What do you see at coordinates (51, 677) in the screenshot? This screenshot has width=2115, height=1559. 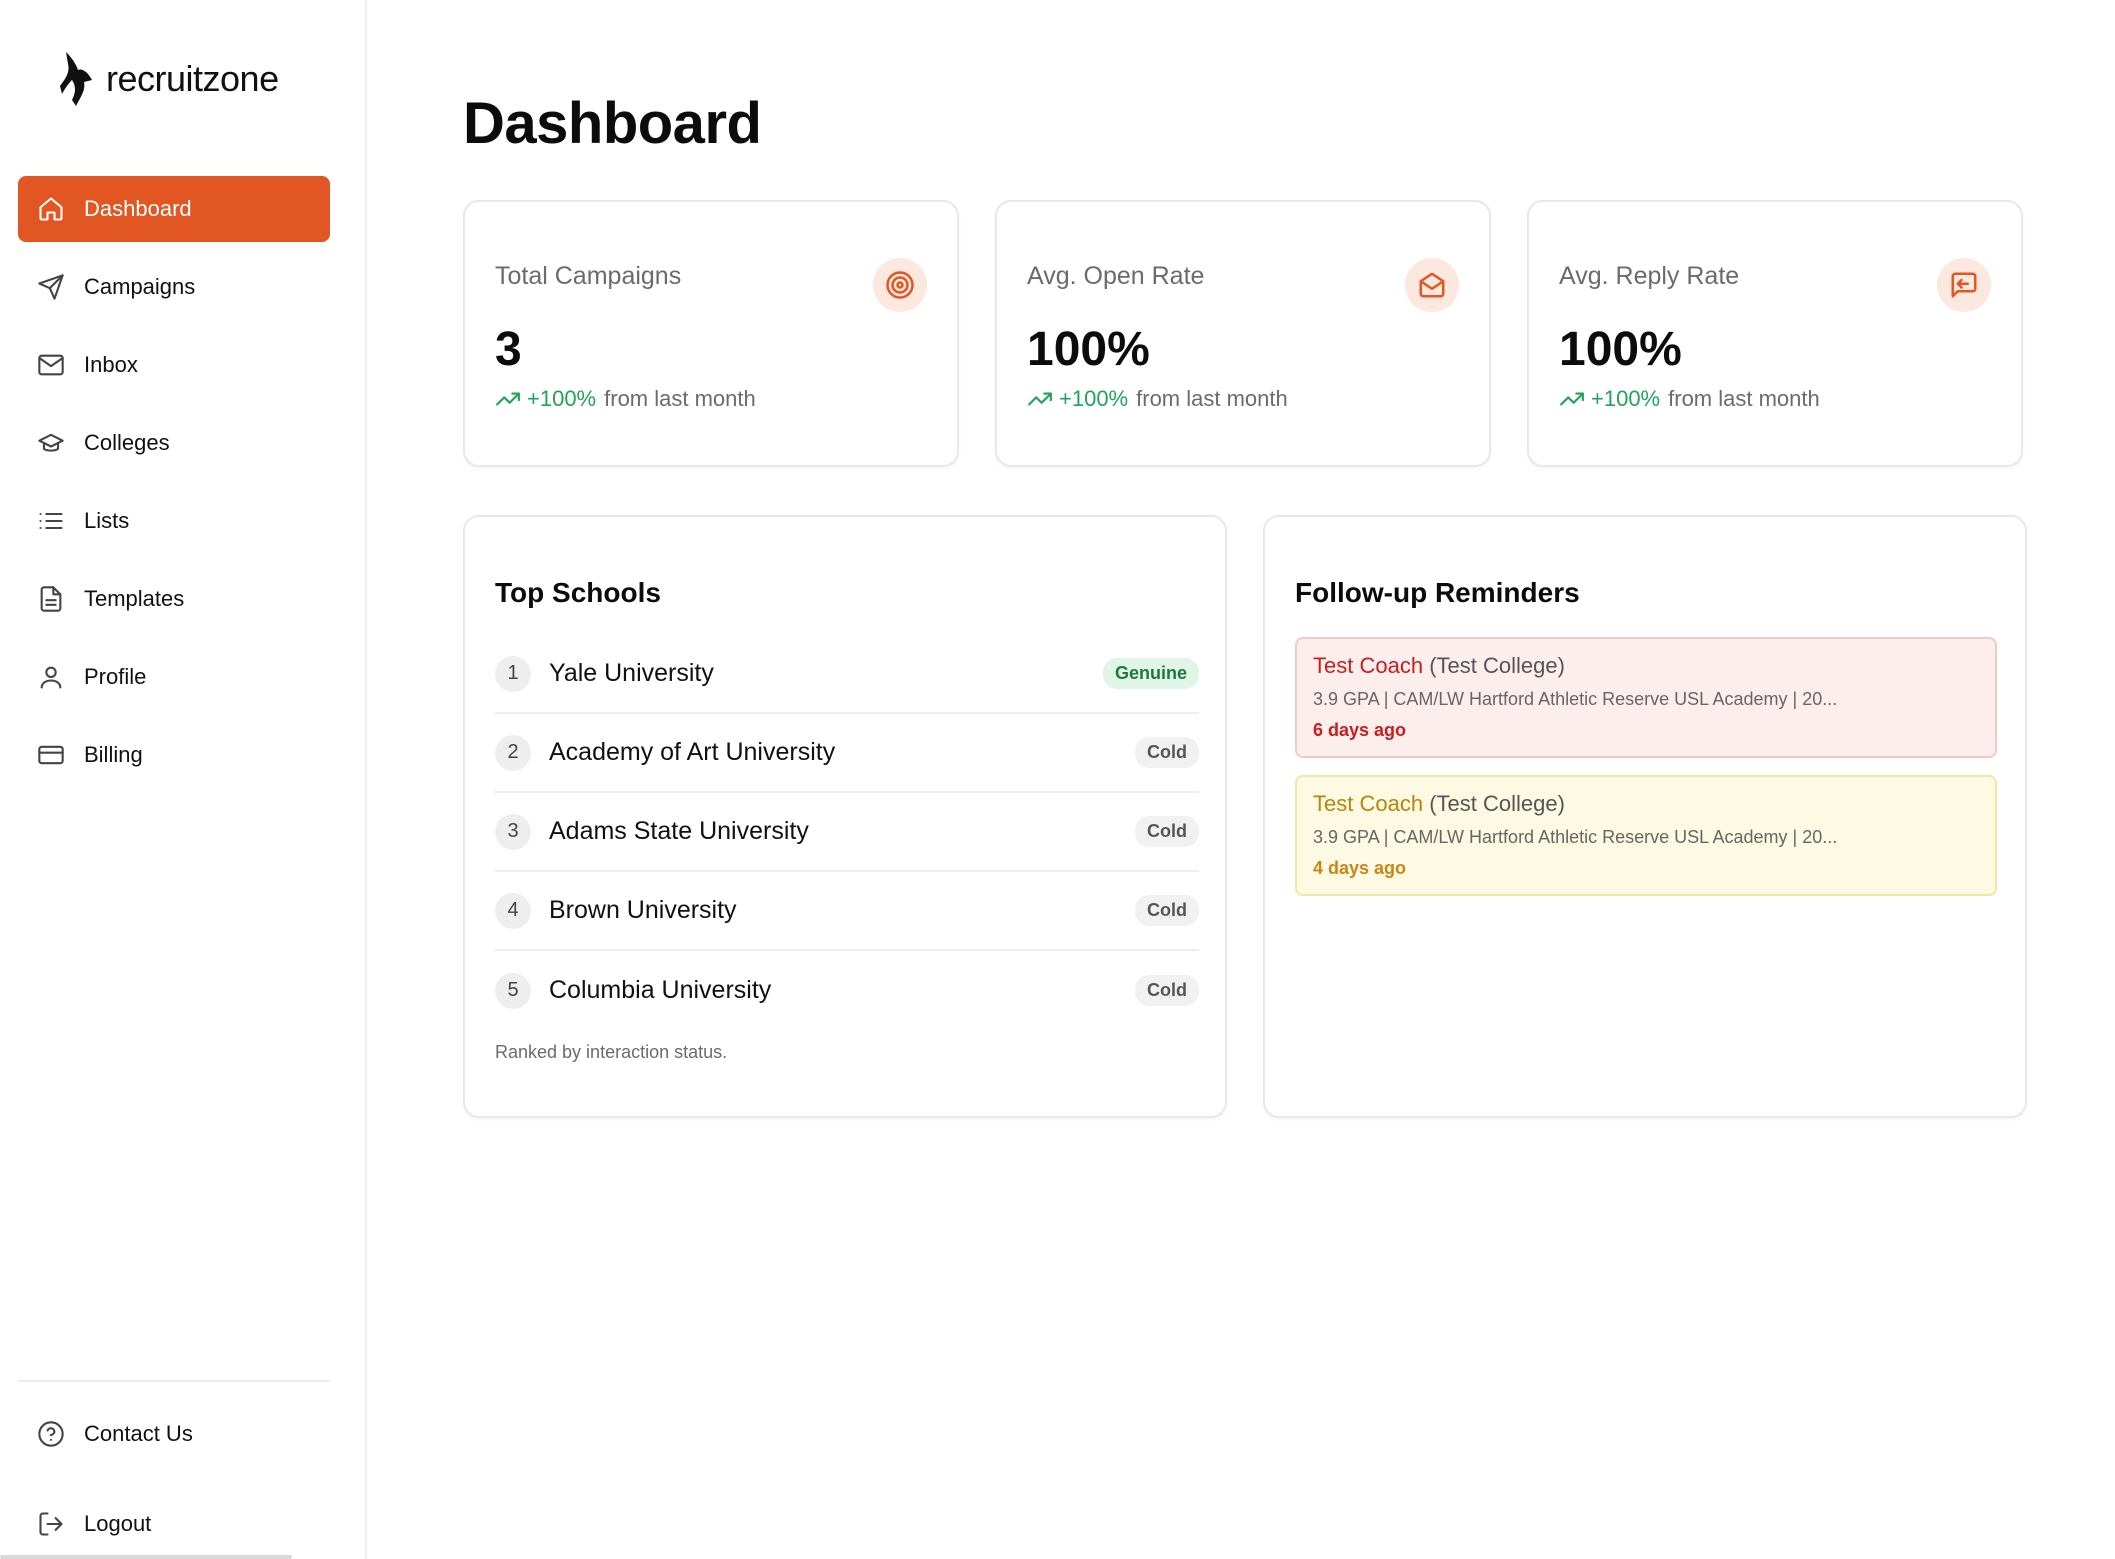 I see `user-icon` at bounding box center [51, 677].